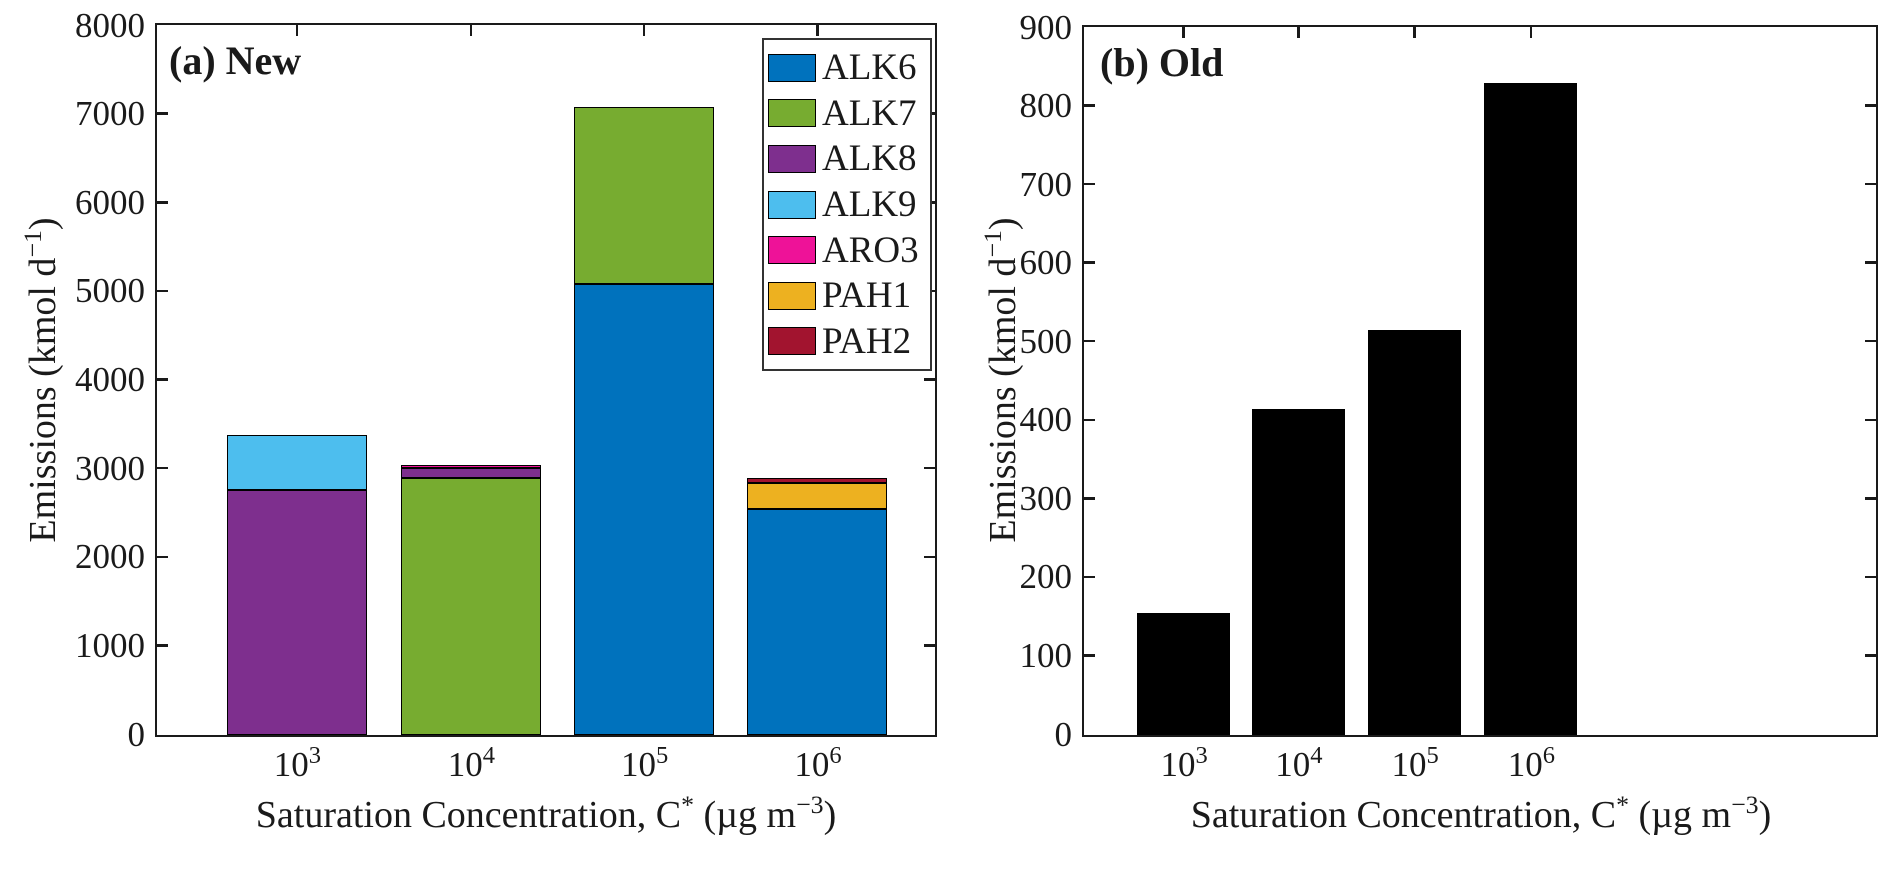  I want to click on y-tick-label: 7000, so click(110, 114).